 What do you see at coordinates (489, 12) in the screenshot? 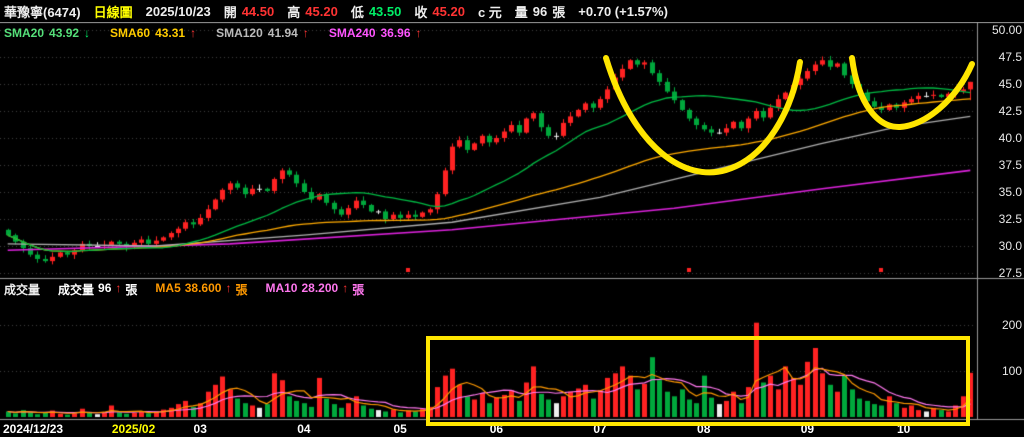
I see `price-unit: c 元` at bounding box center [489, 12].